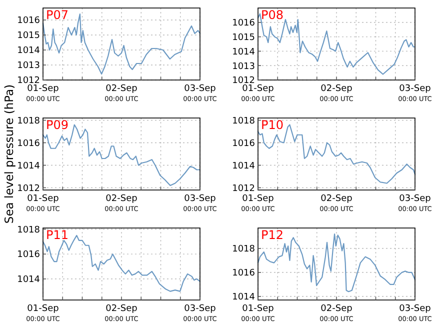  Describe the element at coordinates (272, 125) in the screenshot. I see `chart-title: P10` at that location.